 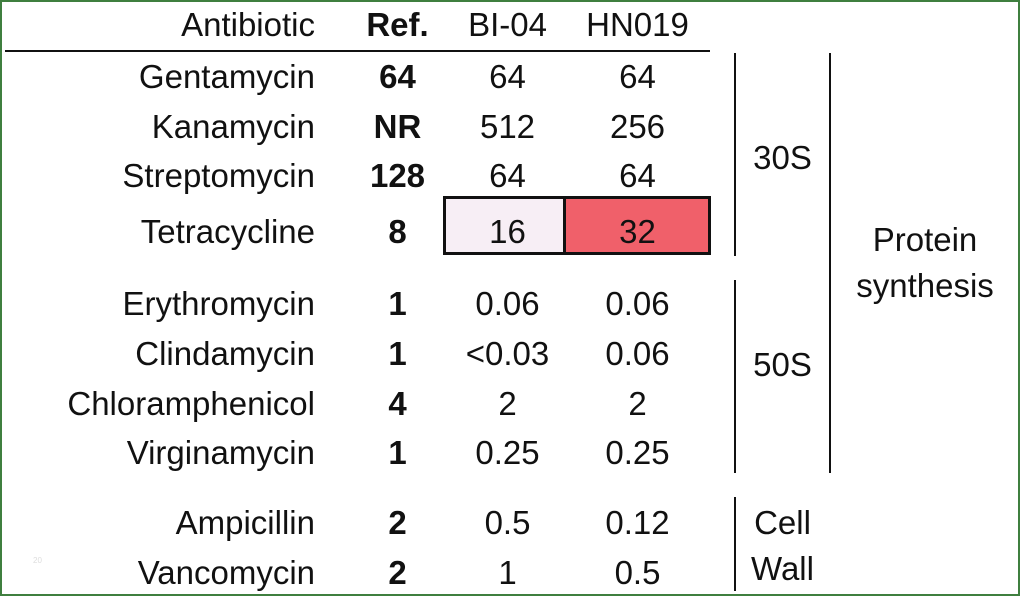 What do you see at coordinates (637, 522) in the screenshot?
I see `row-hn019-value: 0.12` at bounding box center [637, 522].